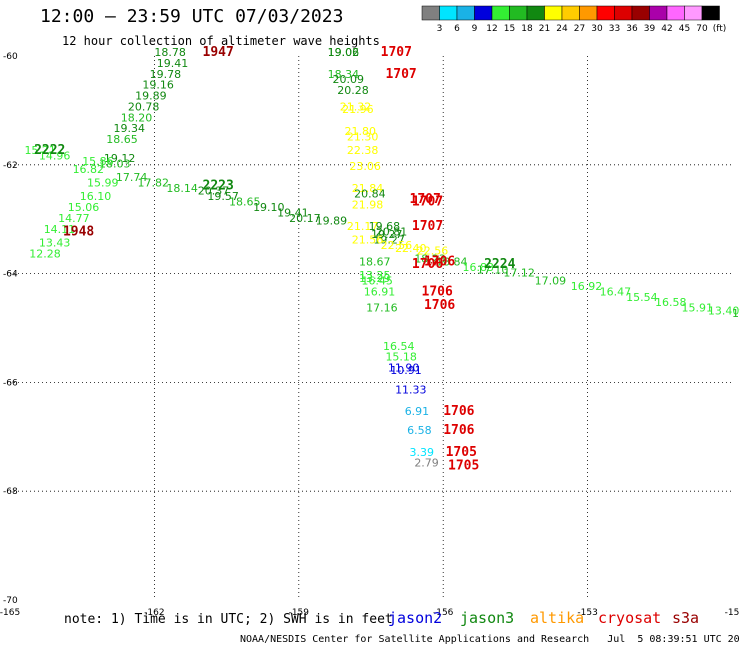 This screenshot has width=740, height=650. What do you see at coordinates (151, 96) in the screenshot?
I see `wave-height-point: 19.89` at bounding box center [151, 96].